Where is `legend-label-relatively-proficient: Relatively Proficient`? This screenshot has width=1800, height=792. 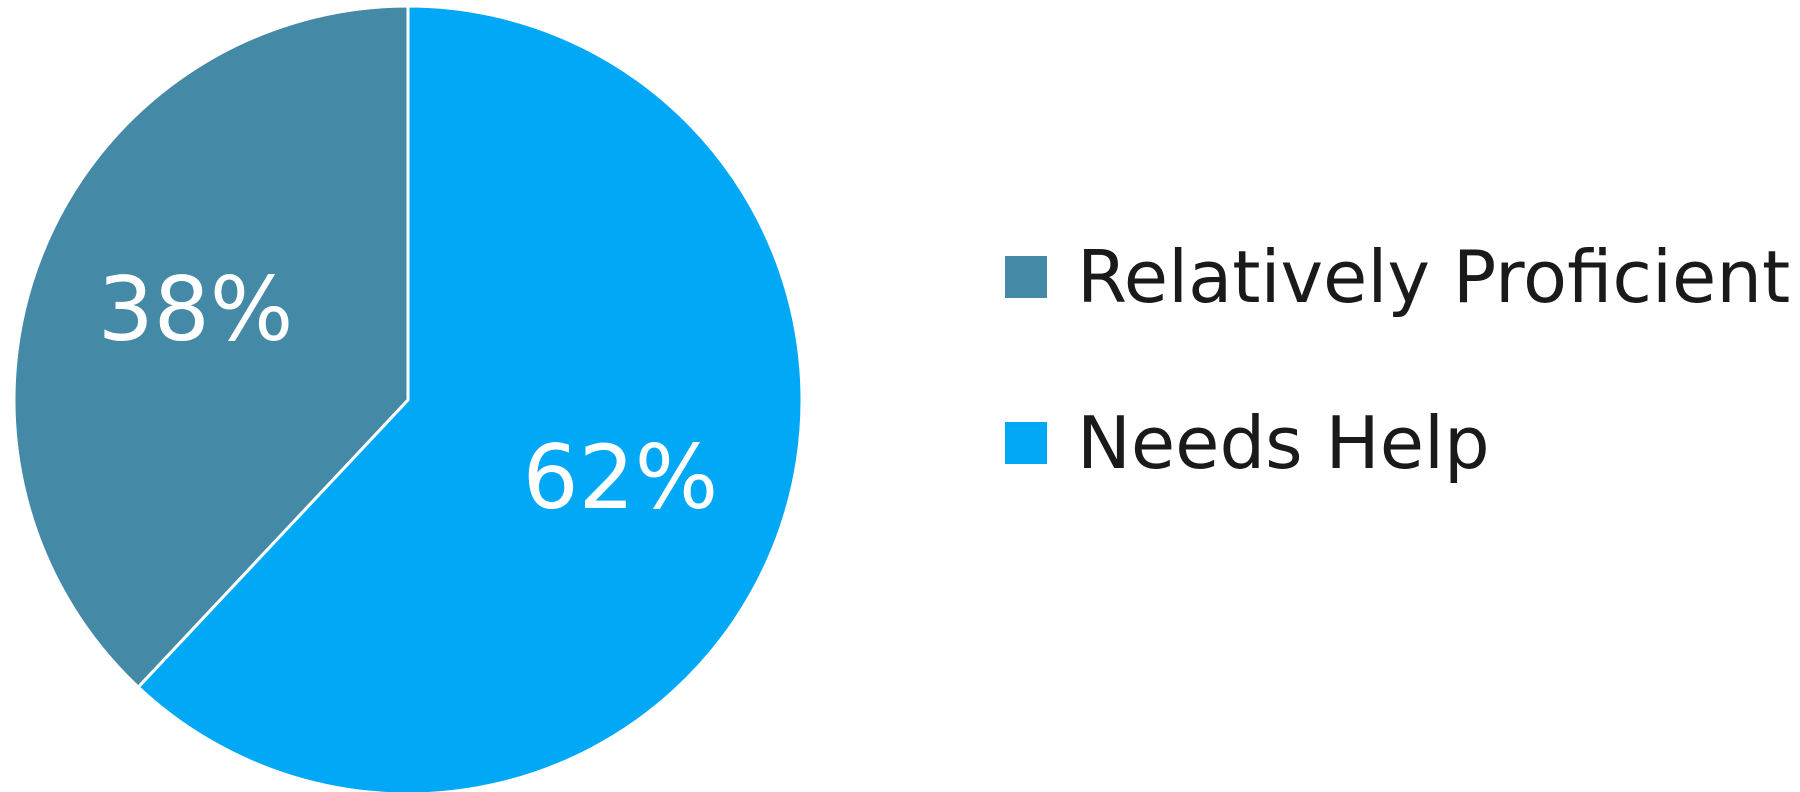
legend-label-relatively-proficient: Relatively Proficient is located at coordinates (1434, 277).